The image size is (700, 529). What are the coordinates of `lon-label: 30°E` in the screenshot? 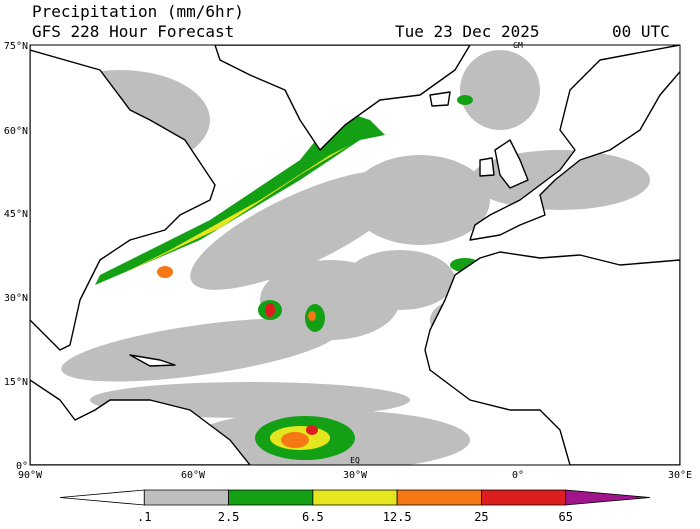 It's located at (680, 475).